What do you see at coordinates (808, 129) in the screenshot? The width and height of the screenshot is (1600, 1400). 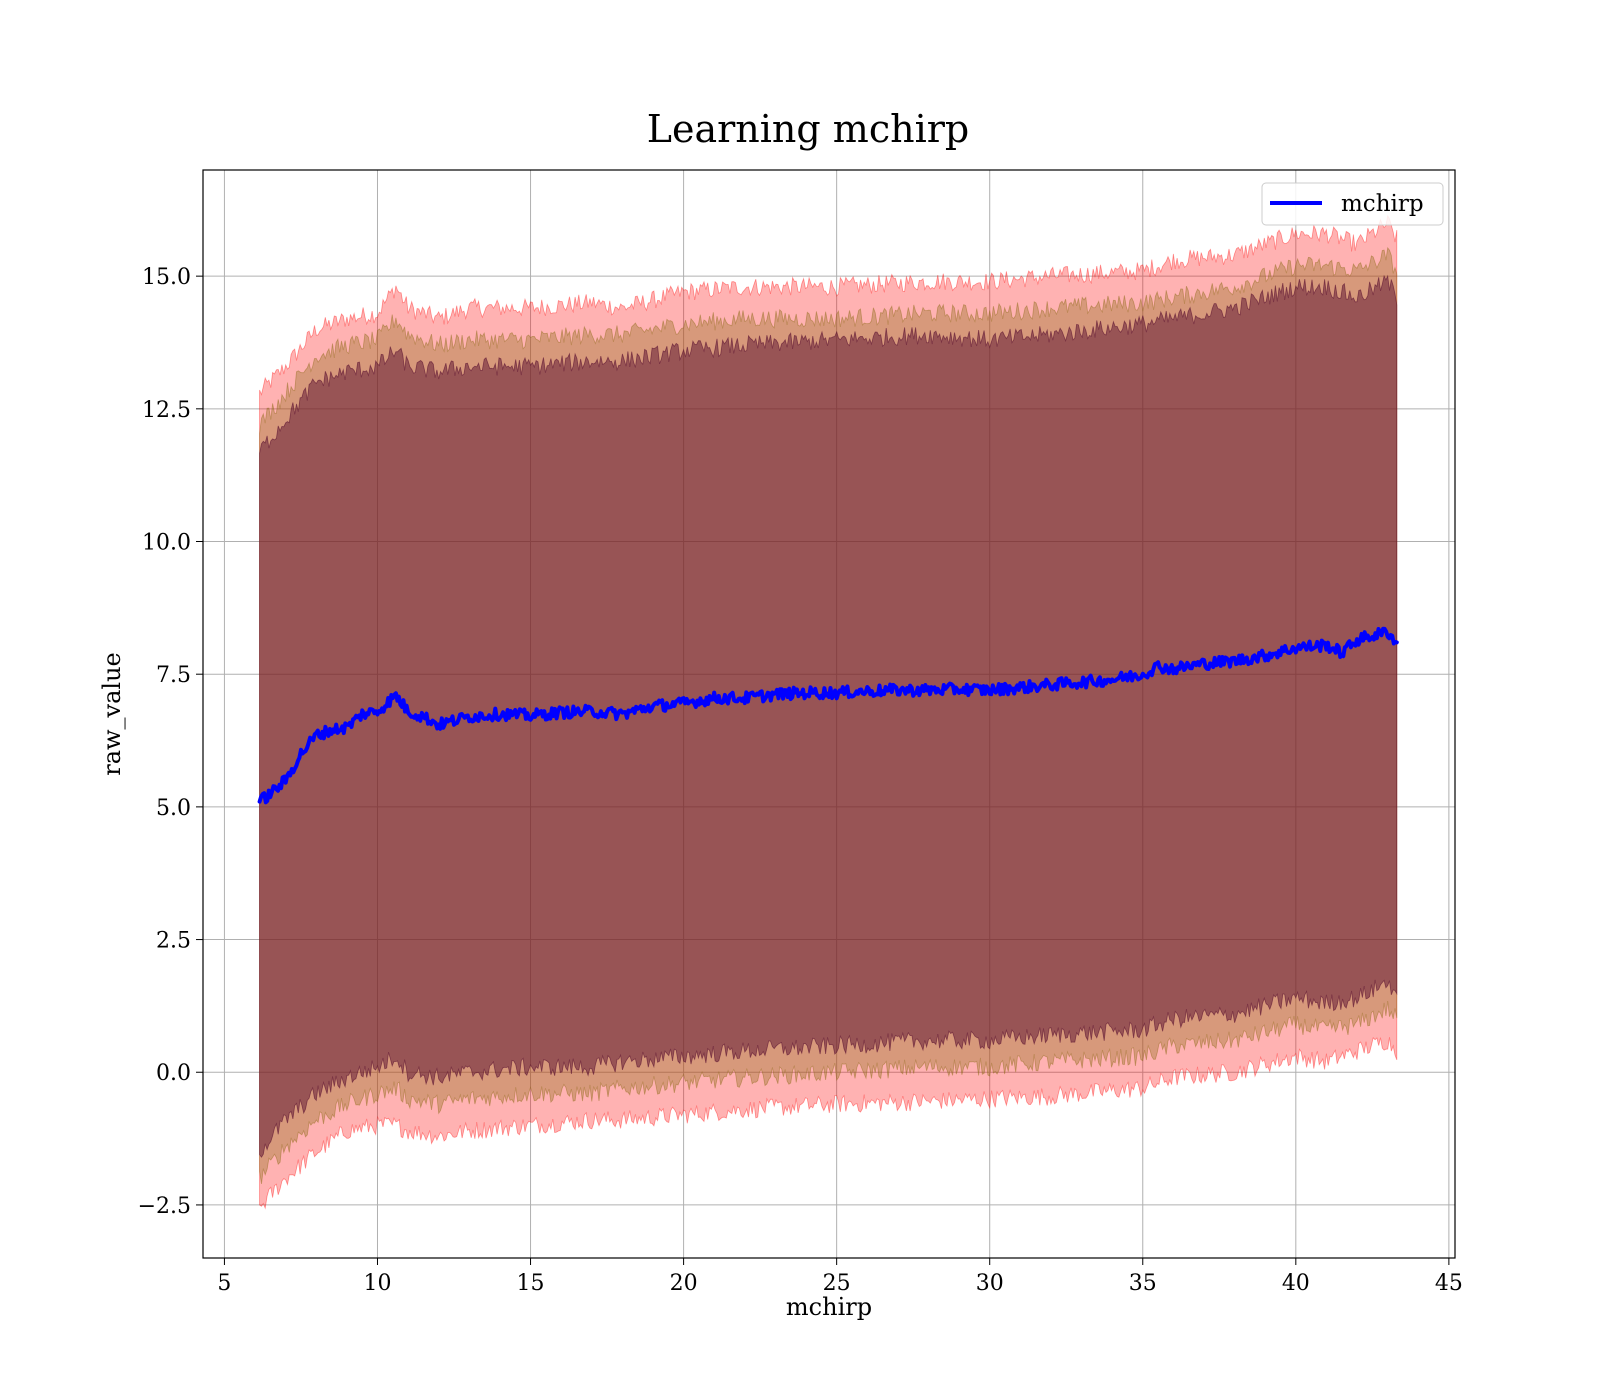 I see `chart-title: Learning mchirp` at bounding box center [808, 129].